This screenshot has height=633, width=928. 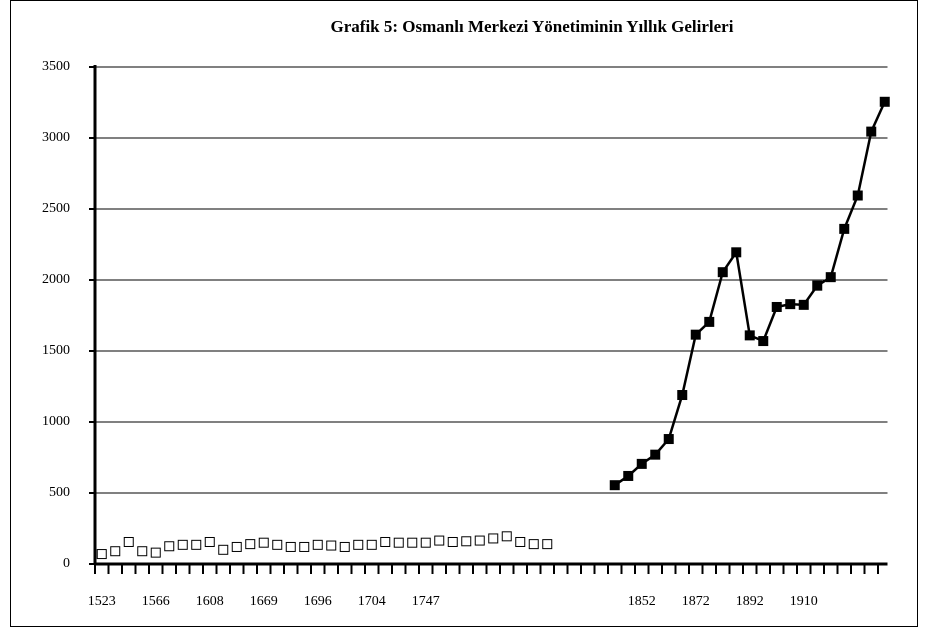 What do you see at coordinates (750, 601) in the screenshot?
I see `x-tick-label: 1892` at bounding box center [750, 601].